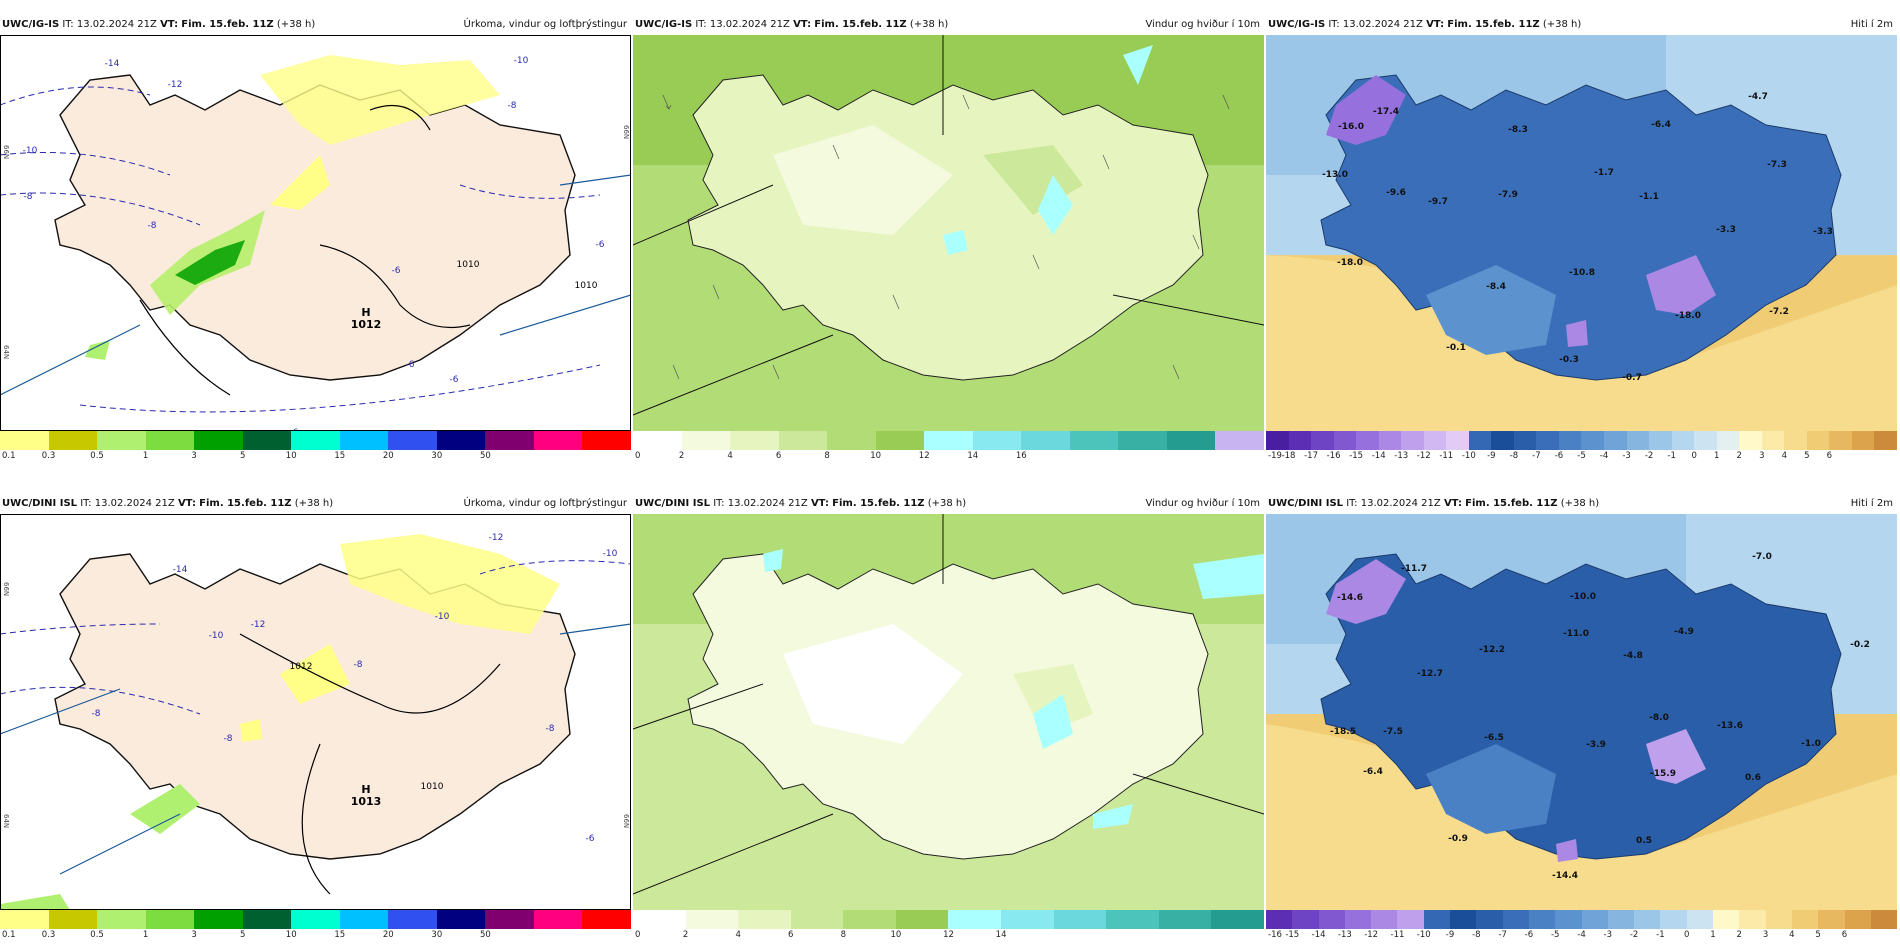 This screenshot has width=1900, height=950. What do you see at coordinates (545, 503) in the screenshot?
I see `panel-title: Úrkoma, vindur og loftþrýstingur` at bounding box center [545, 503].